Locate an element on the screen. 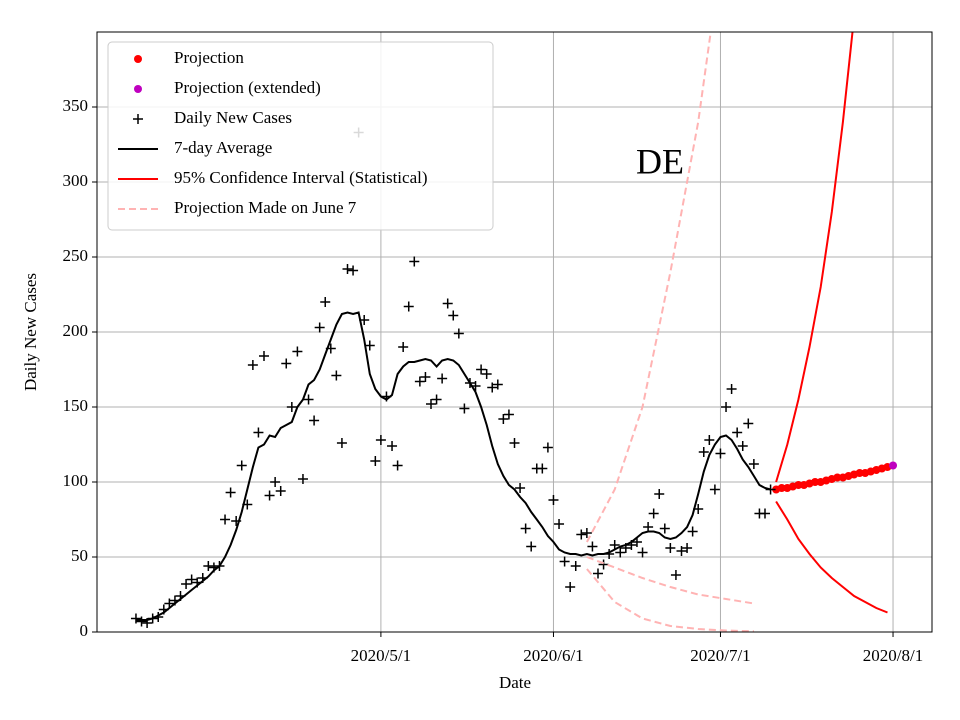  y-tick-label: 100 is located at coordinates (76, 480).